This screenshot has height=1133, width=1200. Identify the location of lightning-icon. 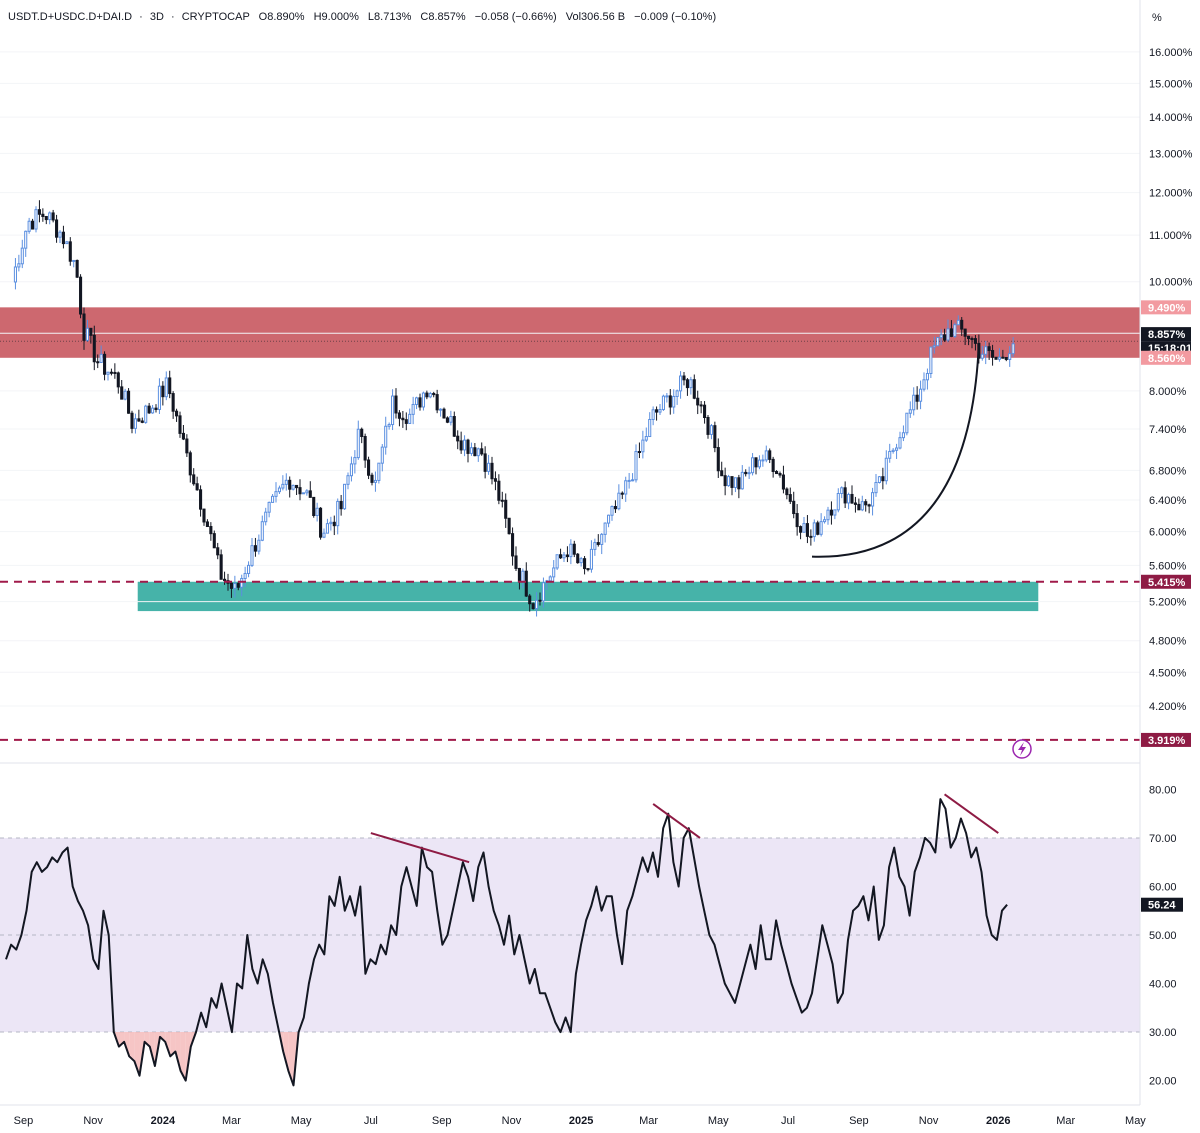
(1022, 749).